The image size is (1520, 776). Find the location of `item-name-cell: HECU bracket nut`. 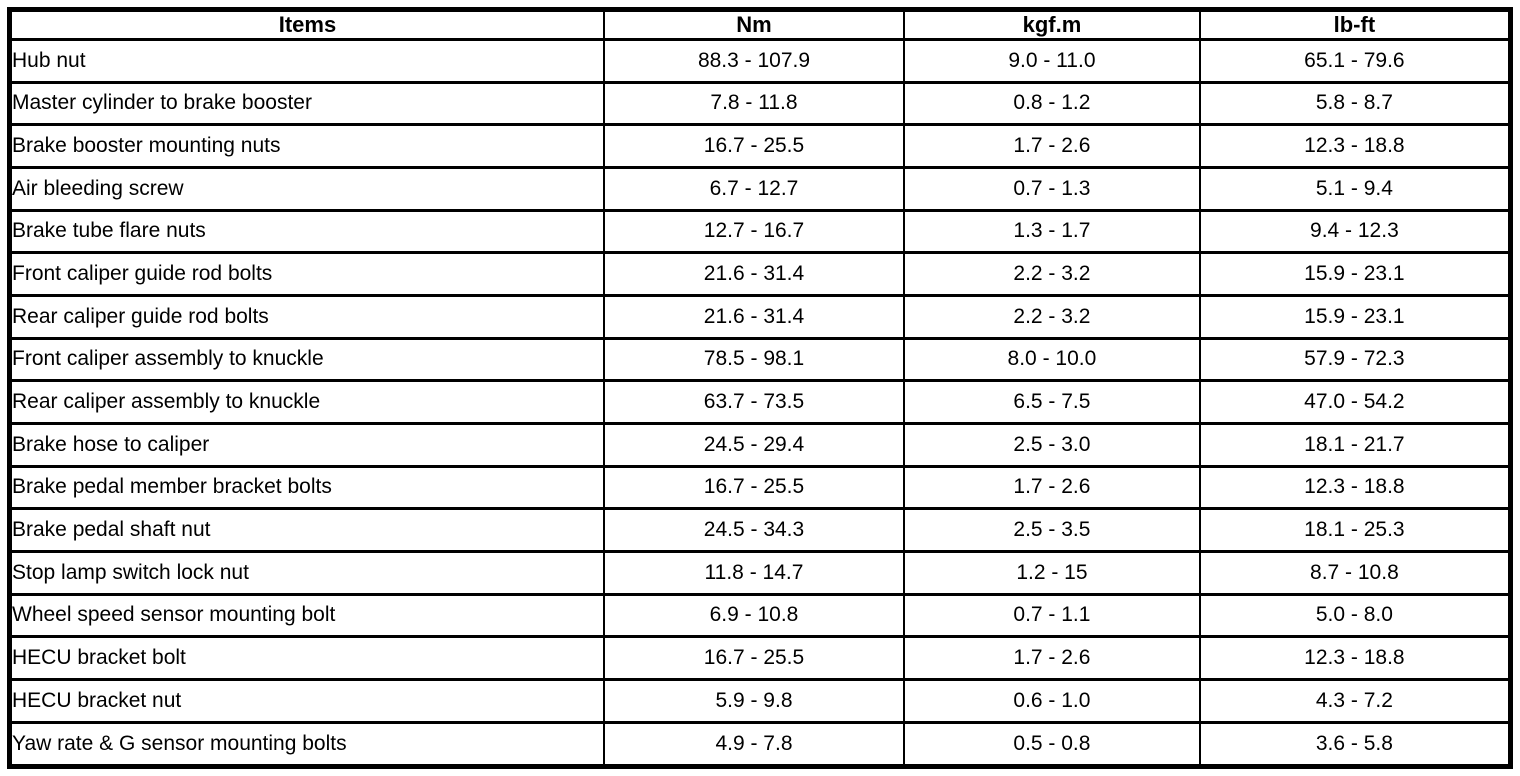

item-name-cell: HECU bracket nut is located at coordinates (306, 700).